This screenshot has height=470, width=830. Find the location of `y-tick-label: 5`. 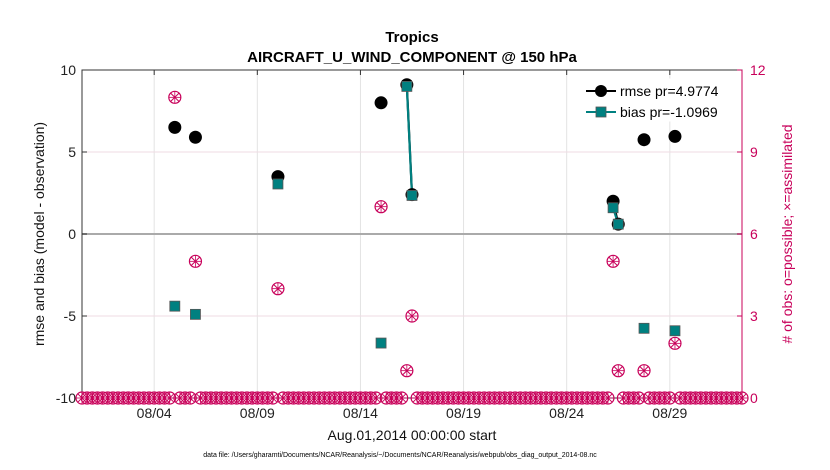

y-tick-label: 5 is located at coordinates (72, 152).